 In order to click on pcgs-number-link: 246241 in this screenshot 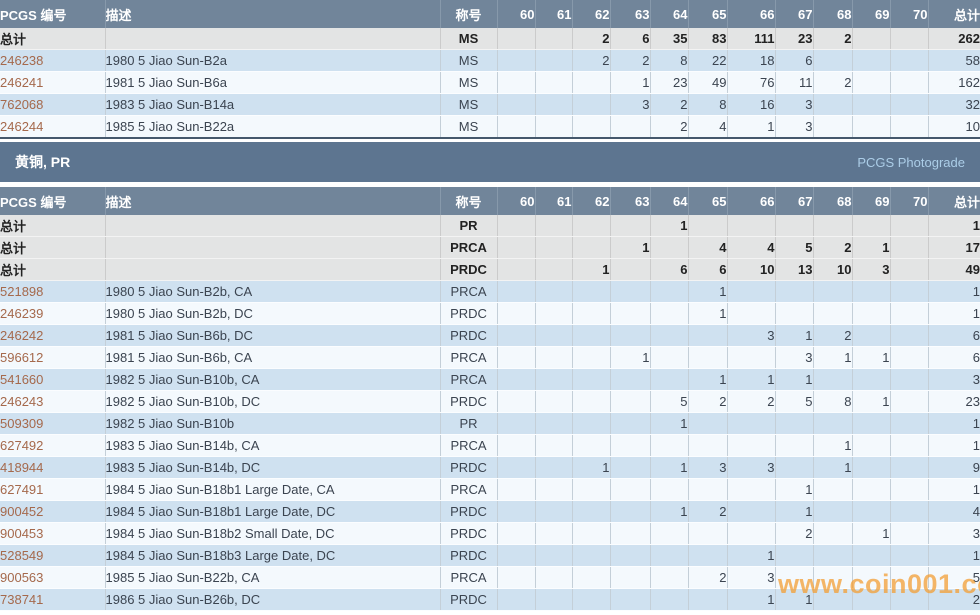, I will do `click(22, 82)`.